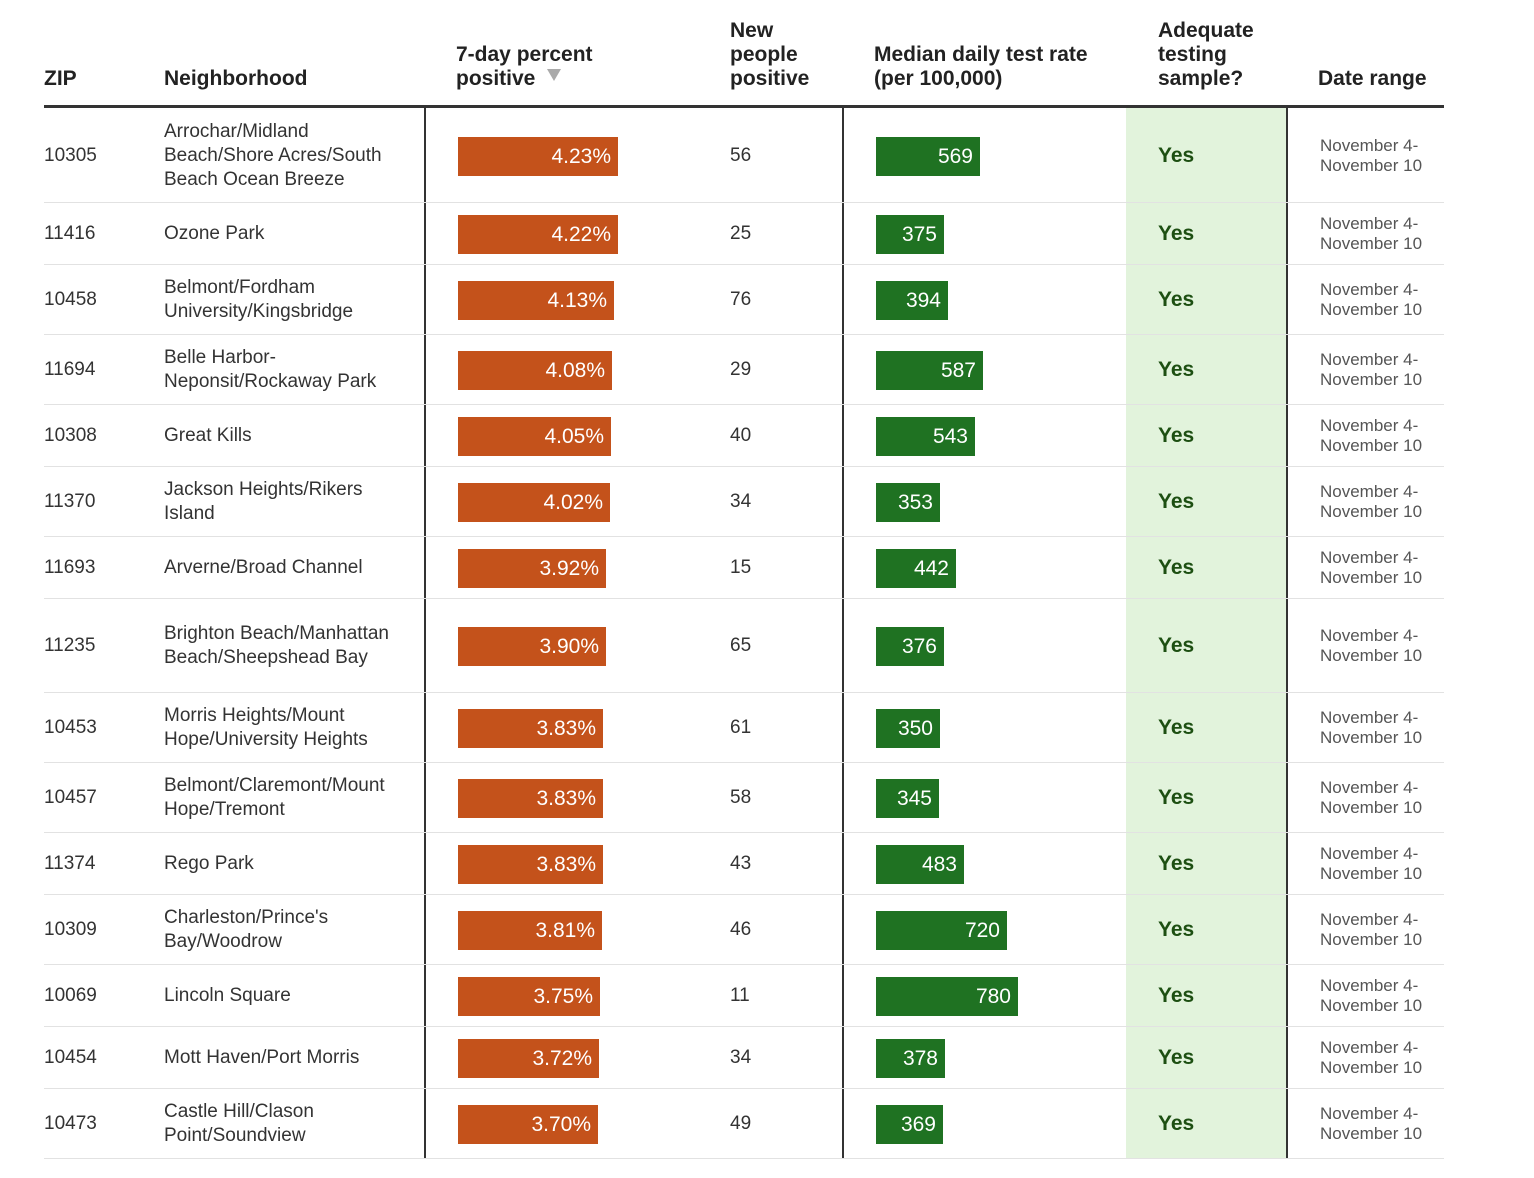 The image size is (1534, 1178). What do you see at coordinates (524, 67) in the screenshot?
I see `column-header-percent-positive: 7-day percent positive` at bounding box center [524, 67].